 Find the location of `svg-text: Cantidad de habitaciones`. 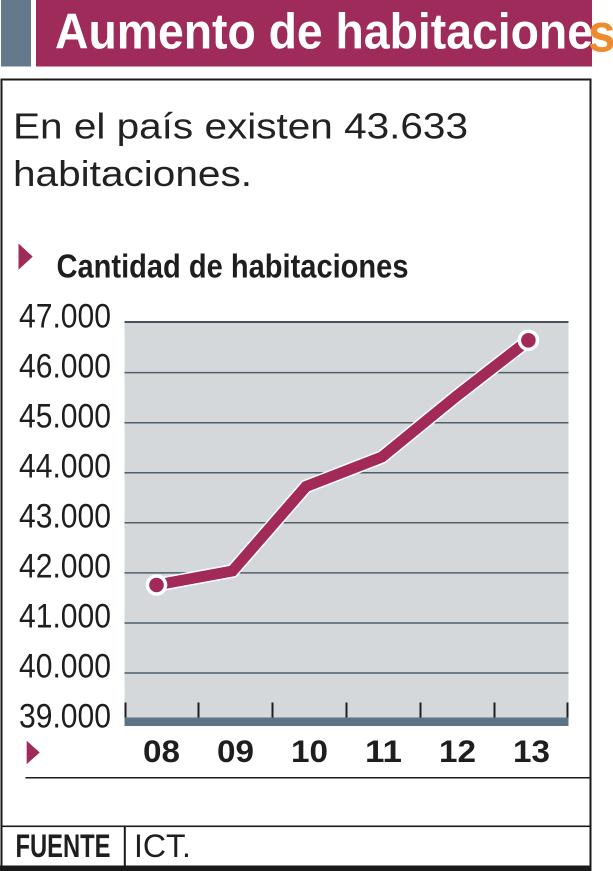

svg-text: Cantidad de habitaciones is located at coordinates (233, 267).